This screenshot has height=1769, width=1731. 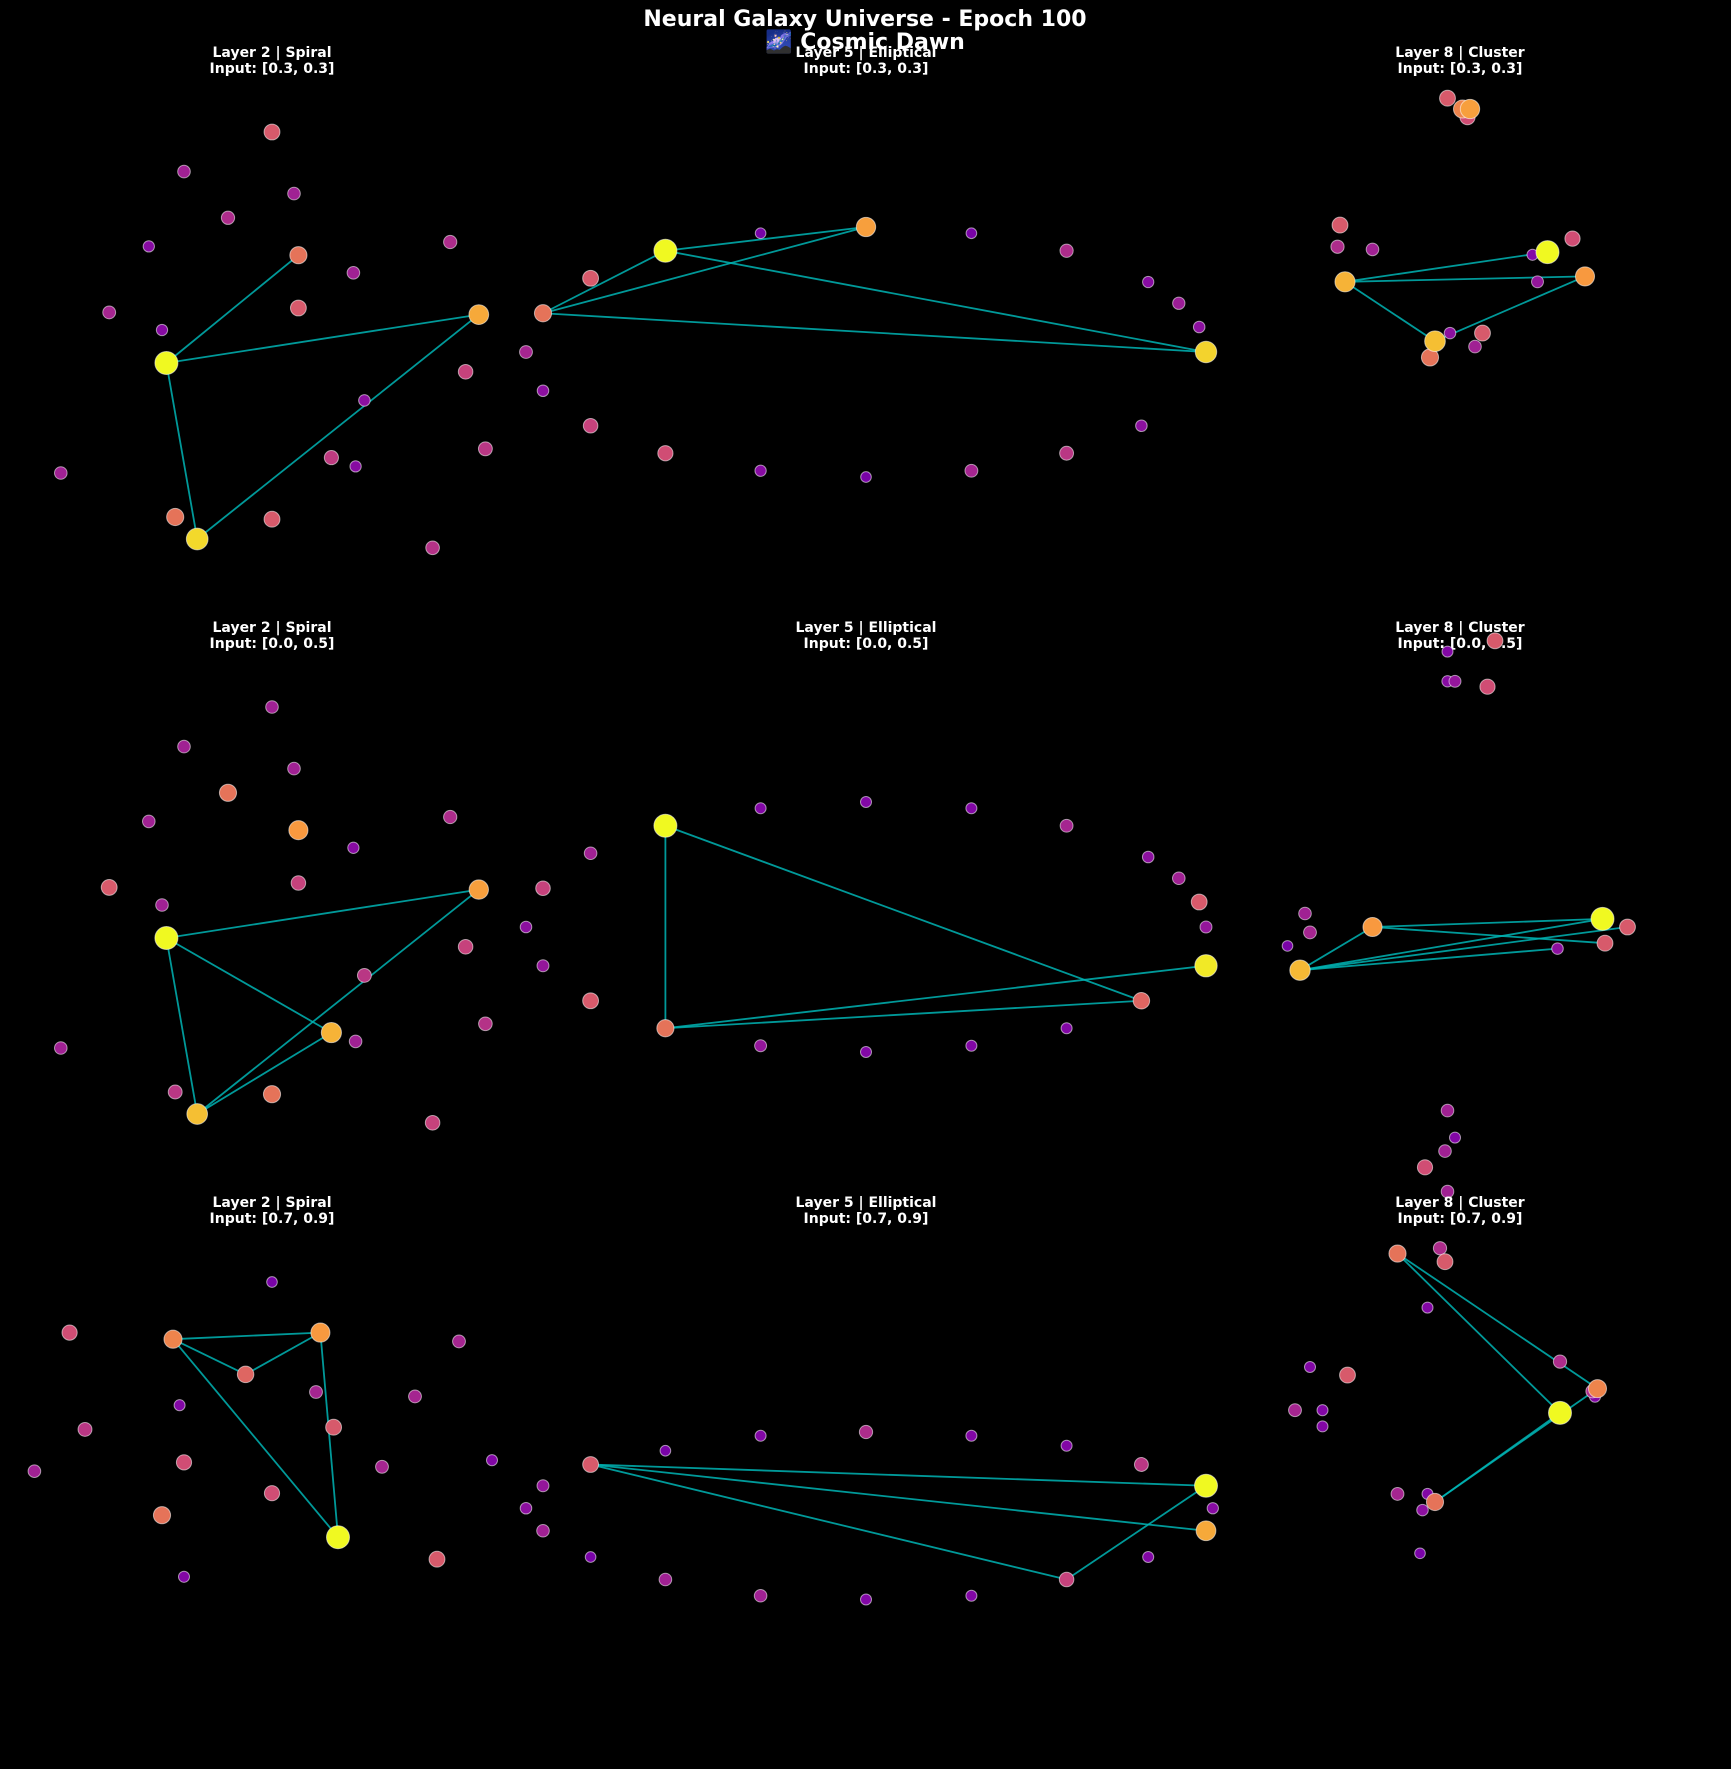 What do you see at coordinates (272, 1203) in the screenshot?
I see `panel-title: Layer 2 | Spiral` at bounding box center [272, 1203].